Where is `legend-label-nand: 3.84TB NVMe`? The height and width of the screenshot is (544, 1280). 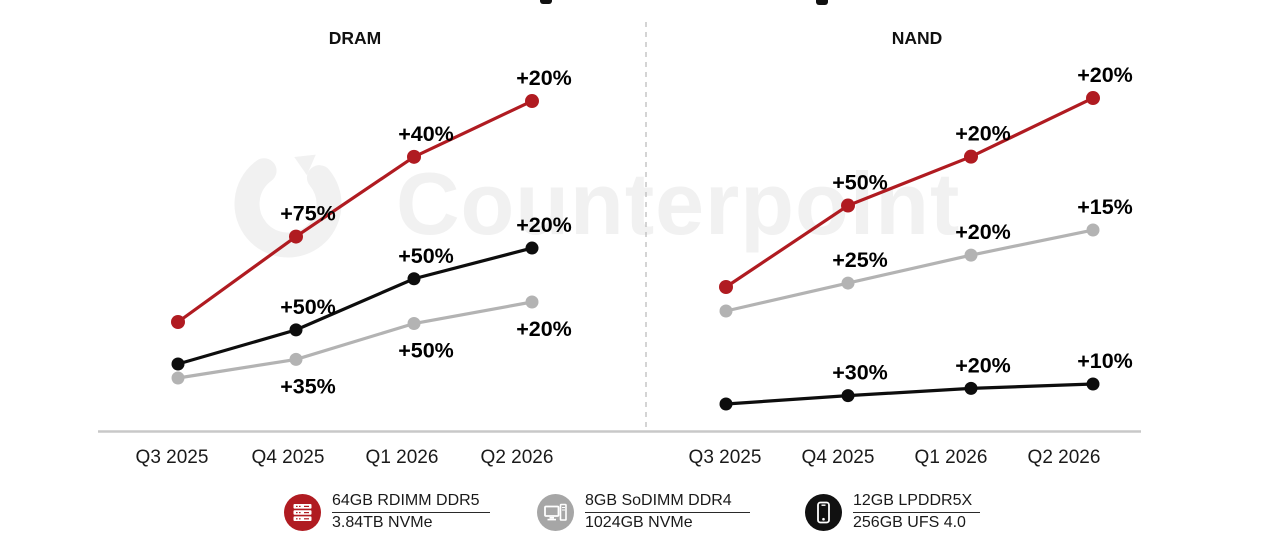 legend-label-nand: 3.84TB NVMe is located at coordinates (382, 522).